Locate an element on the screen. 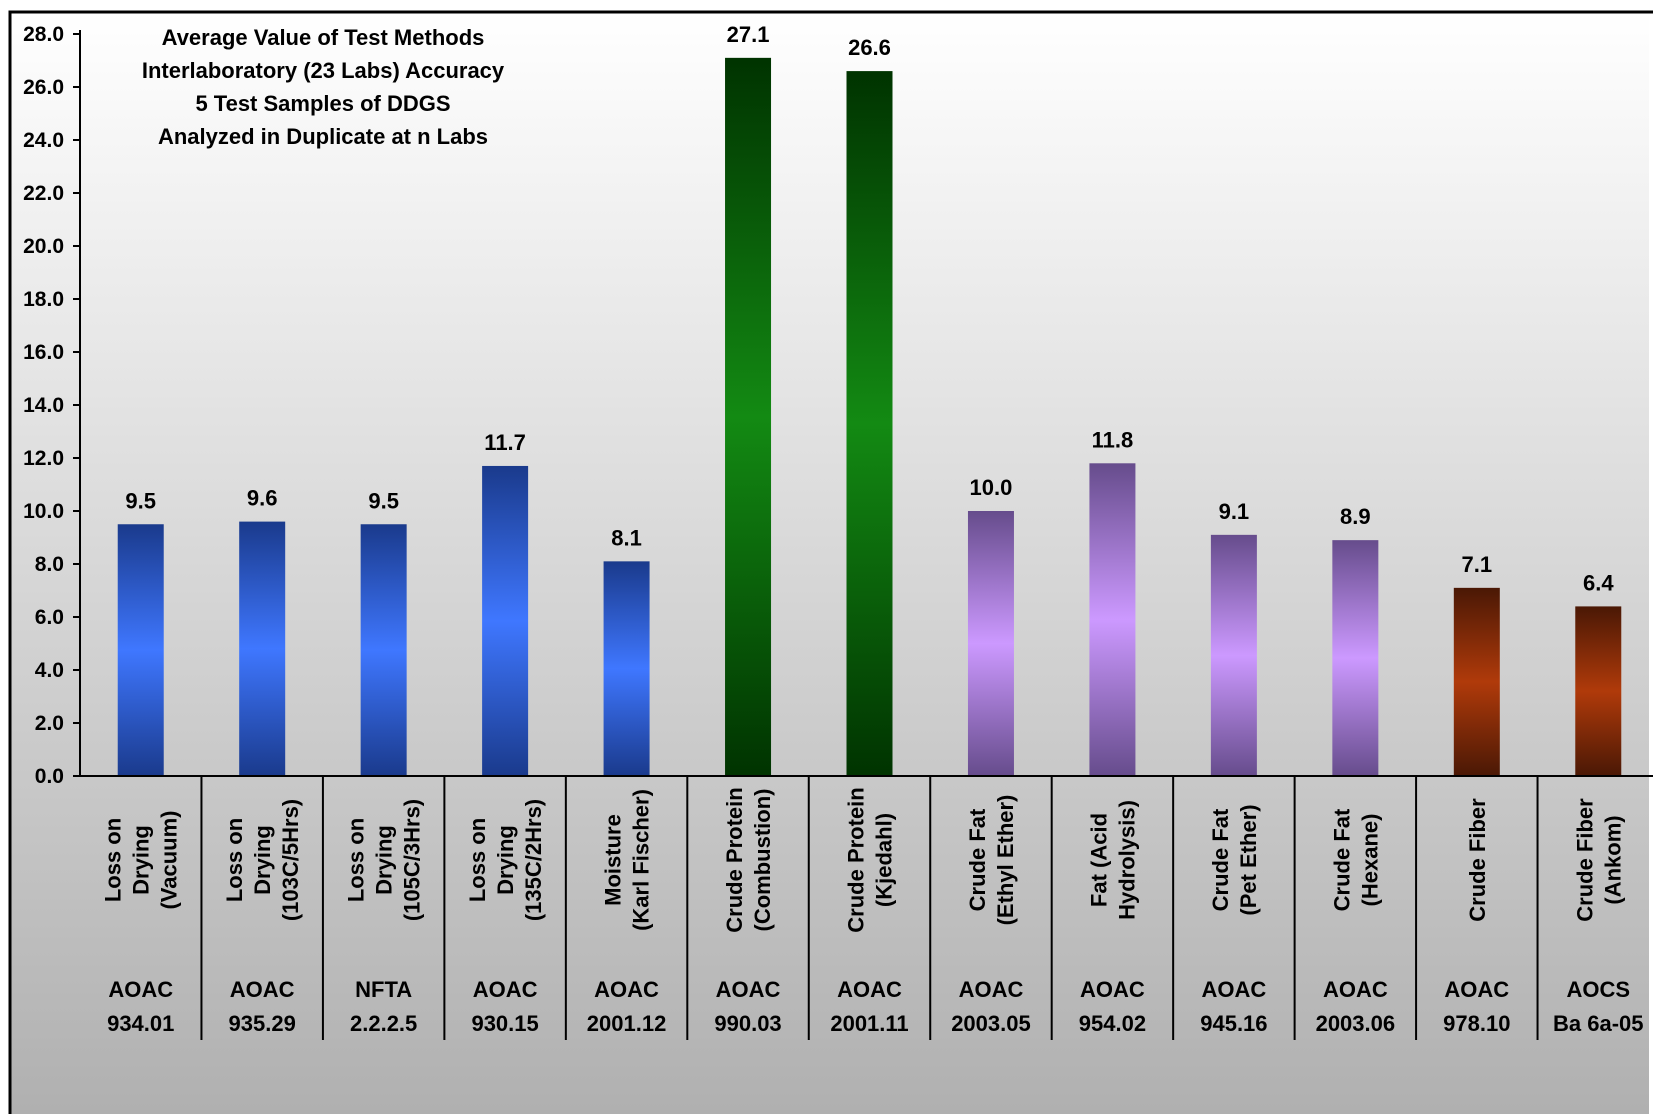 This screenshot has width=1653, height=1119. x-method-label: 2001.12 is located at coordinates (627, 1023).